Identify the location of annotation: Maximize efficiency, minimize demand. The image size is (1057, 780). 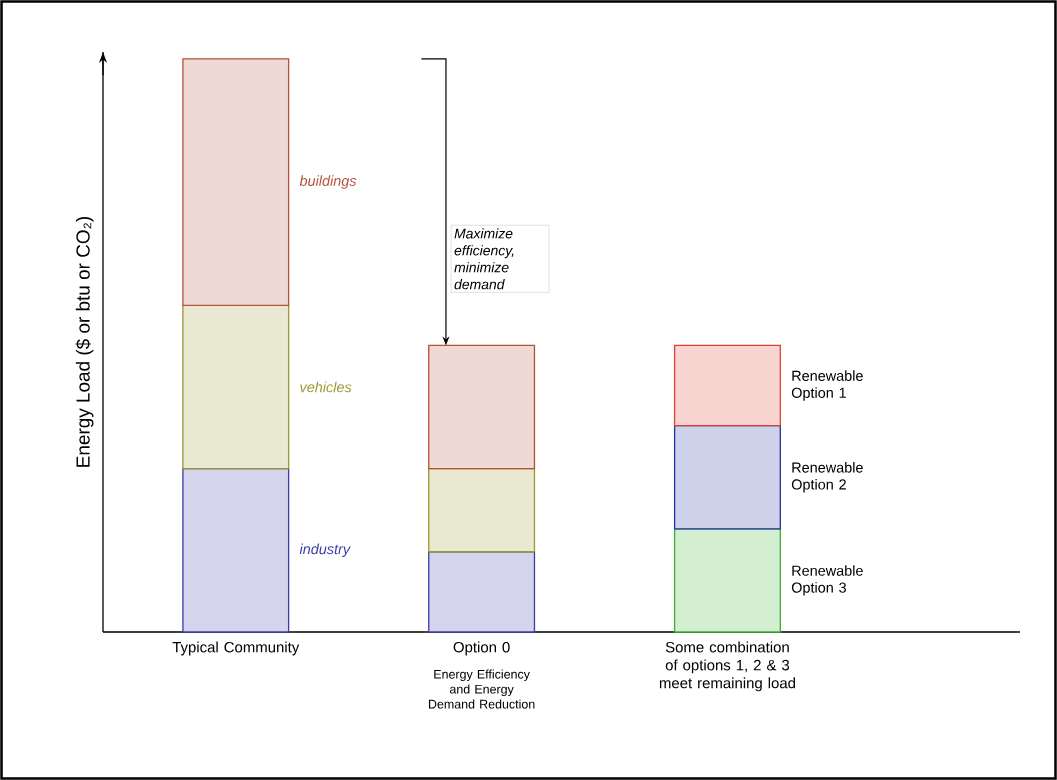
(484, 259).